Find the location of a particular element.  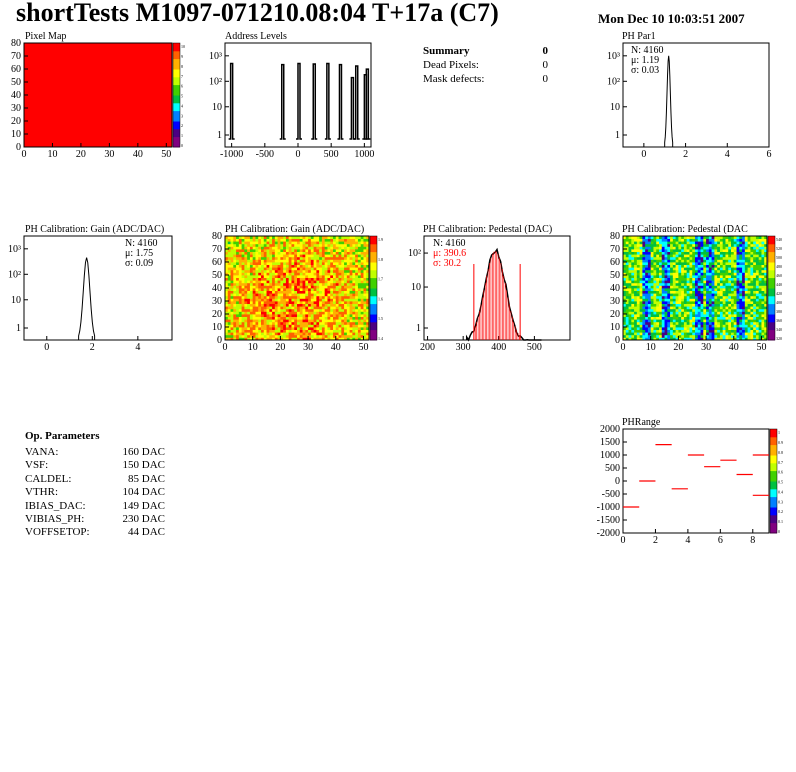

address-peak is located at coordinates (298, 101).